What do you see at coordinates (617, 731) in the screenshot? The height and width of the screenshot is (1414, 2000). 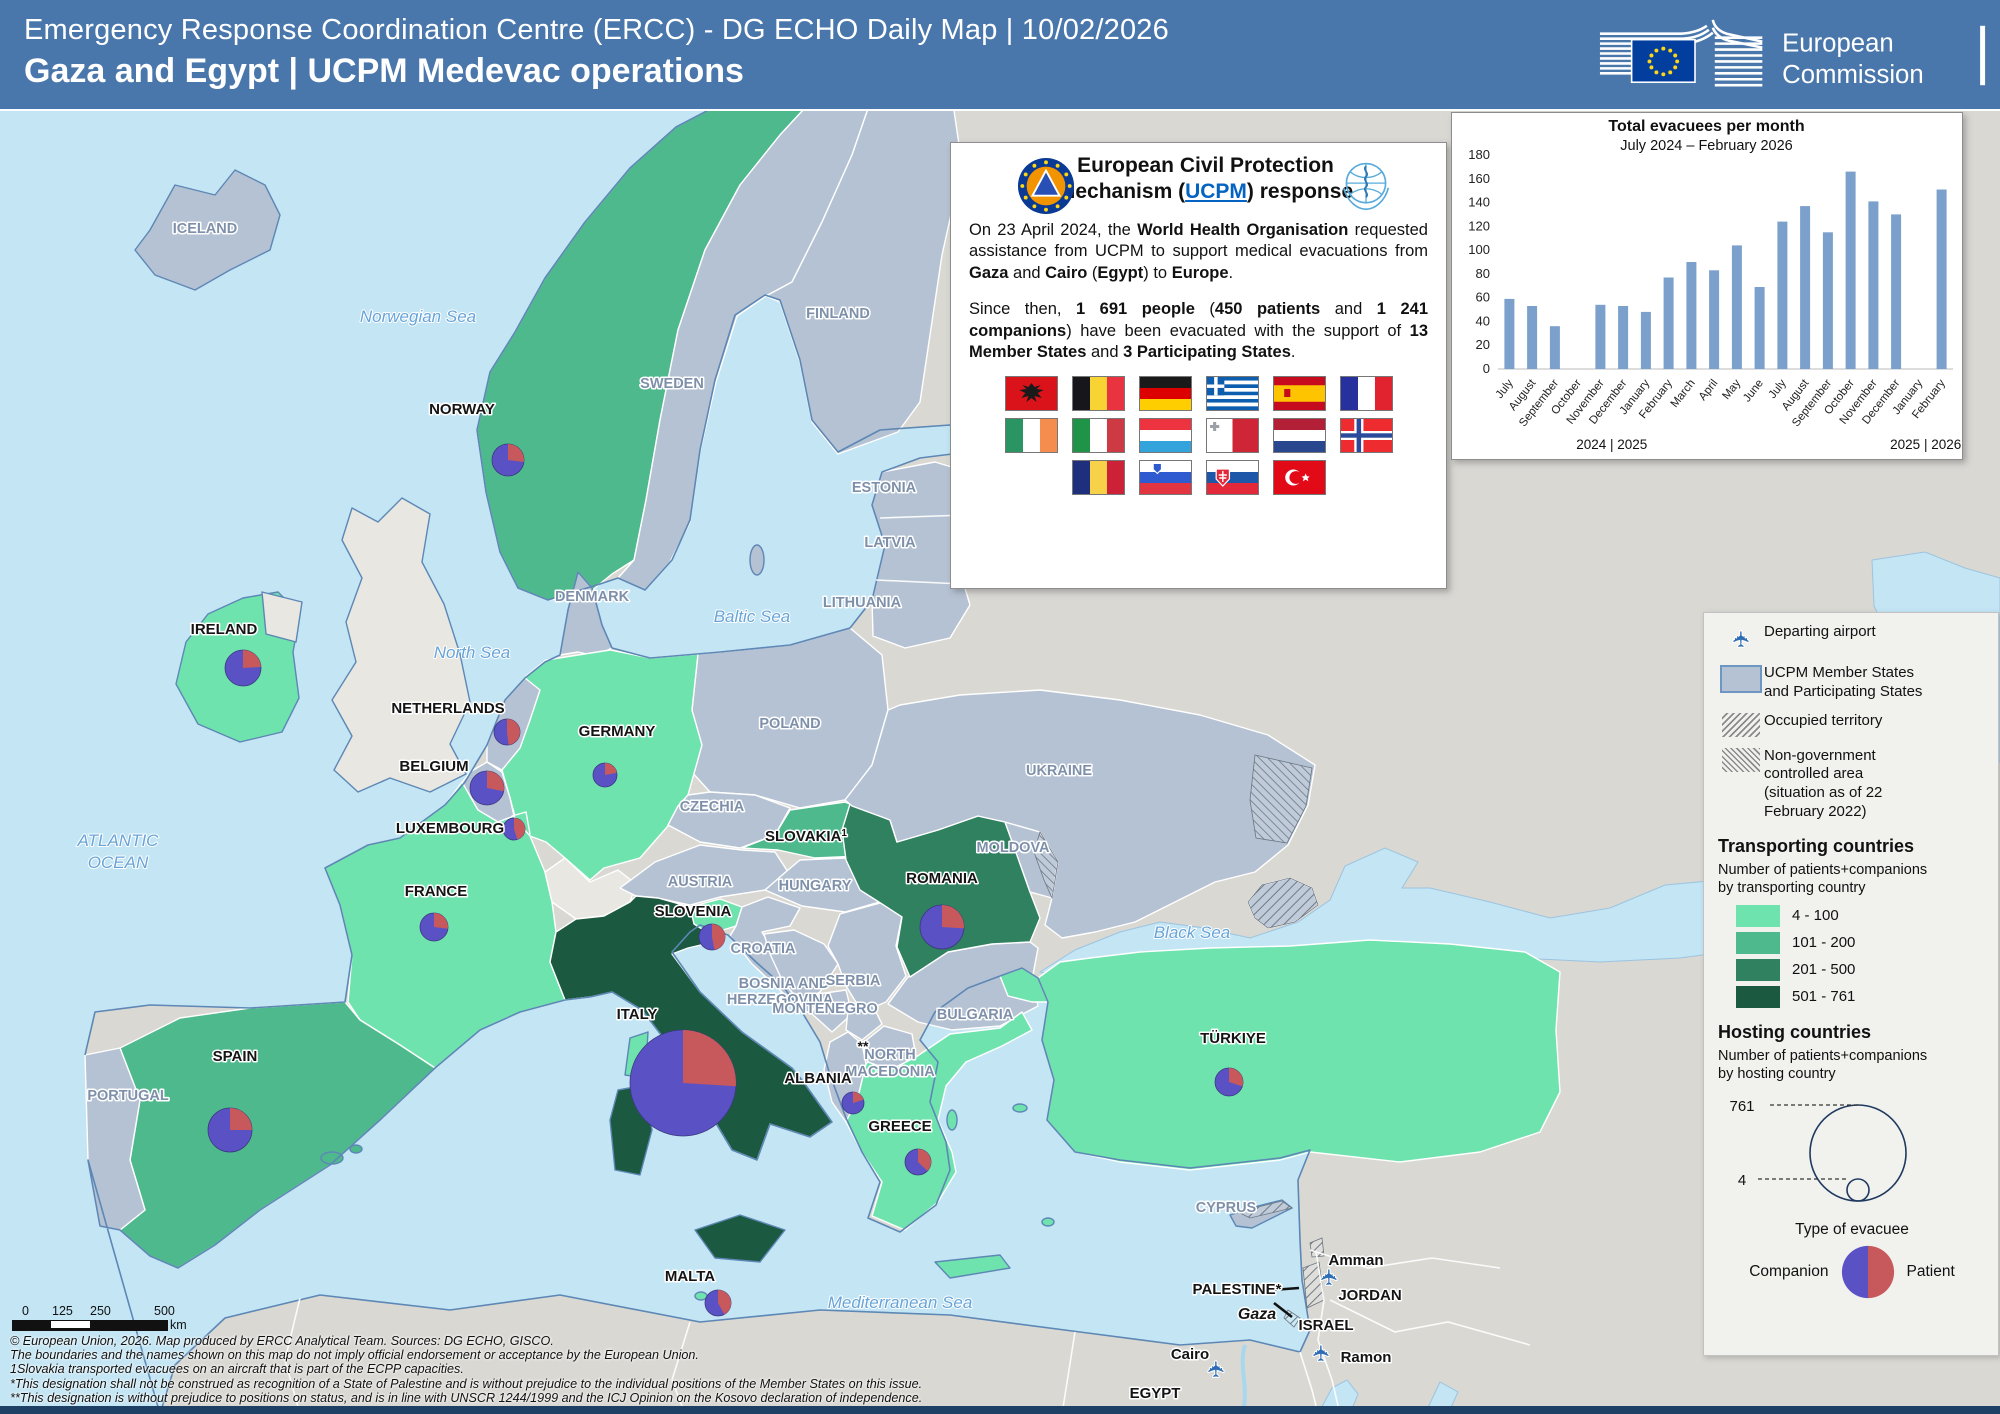 I see `label-germany: GERMANY` at bounding box center [617, 731].